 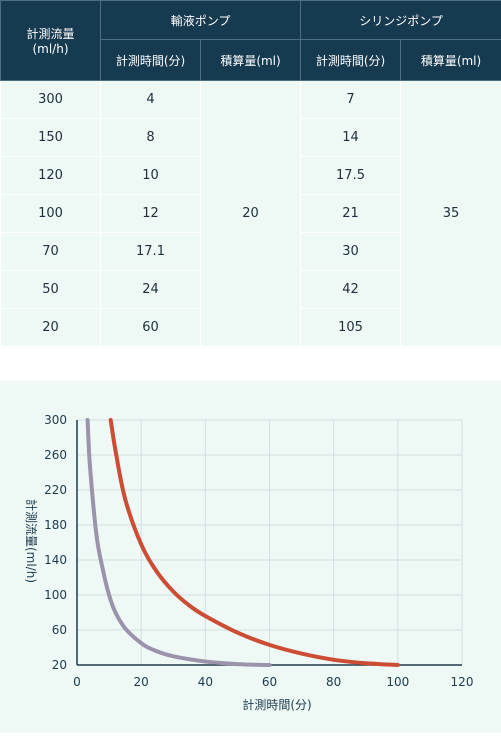 I want to click on syringe-time-cell: 42, so click(x=351, y=290).